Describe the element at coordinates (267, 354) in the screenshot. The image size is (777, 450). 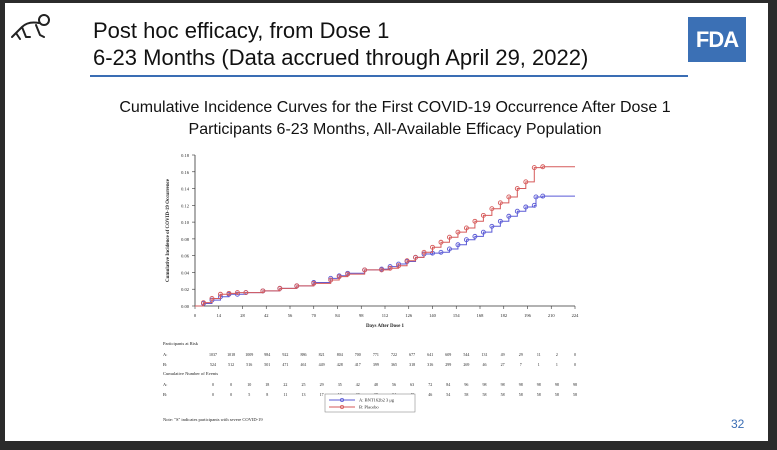
I see `risk-table-cell: 984` at that location.